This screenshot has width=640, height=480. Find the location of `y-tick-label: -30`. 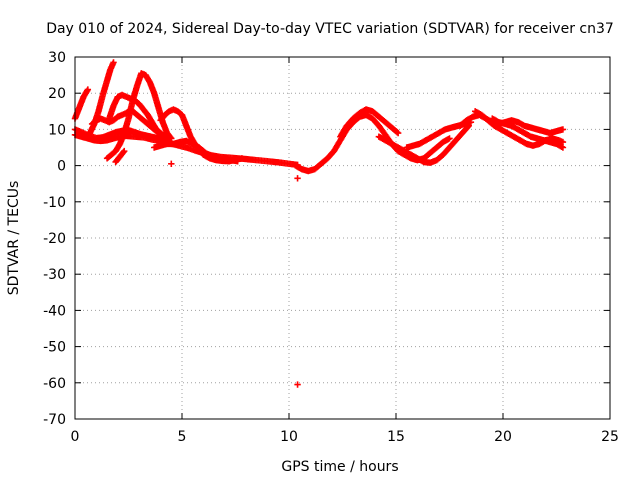

y-tick-label: -30 is located at coordinates (54, 275).